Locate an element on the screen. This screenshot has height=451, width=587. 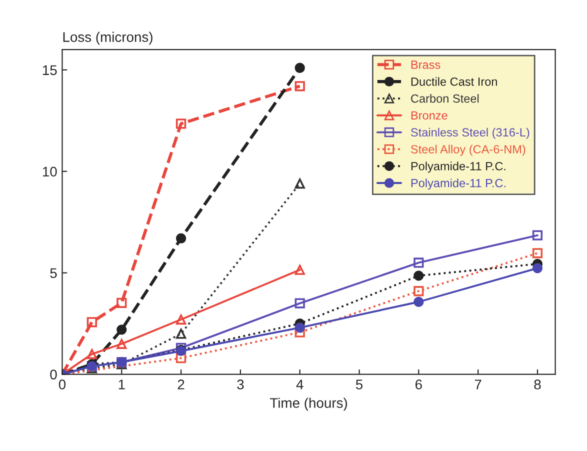
x-tick-label: 1 is located at coordinates (121, 385).